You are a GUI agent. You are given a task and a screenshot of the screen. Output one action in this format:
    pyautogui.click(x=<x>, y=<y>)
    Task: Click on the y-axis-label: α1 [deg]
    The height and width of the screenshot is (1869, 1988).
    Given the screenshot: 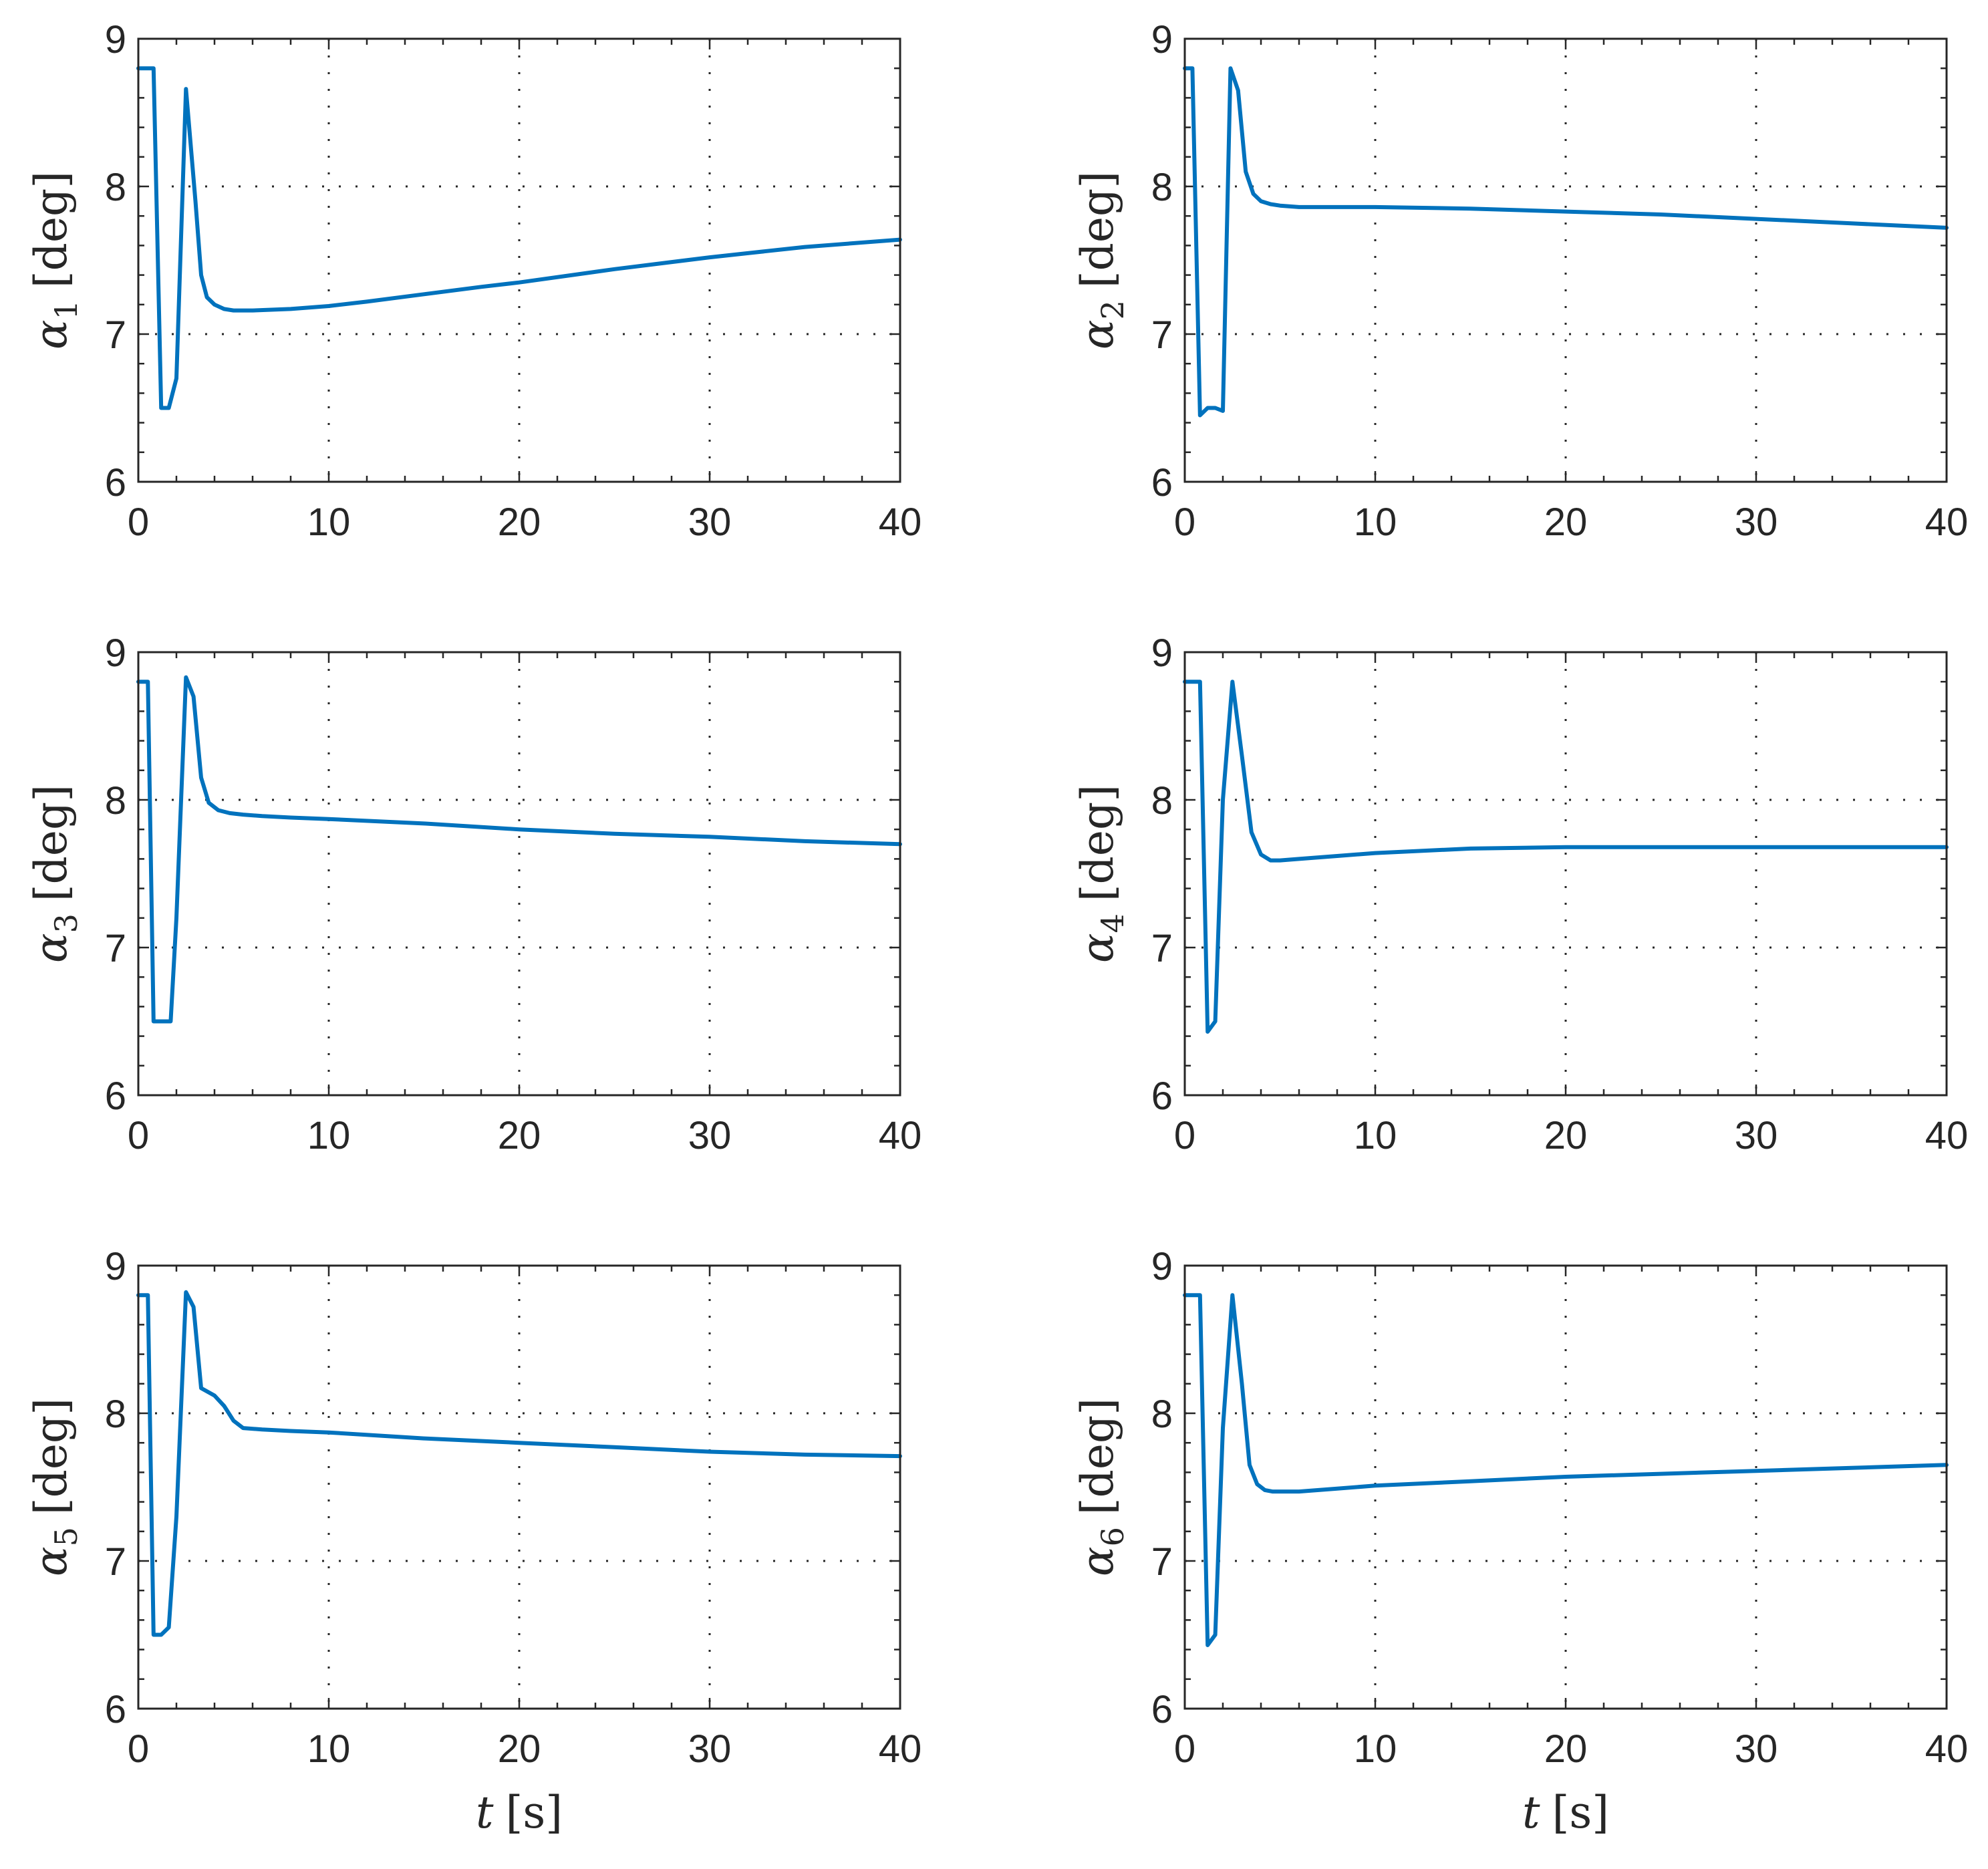 What is the action you would take?
    pyautogui.click(x=54, y=260)
    